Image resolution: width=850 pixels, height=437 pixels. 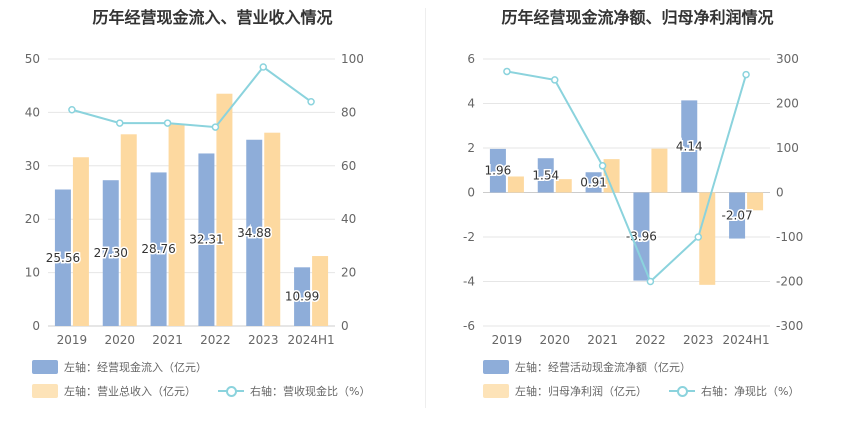 What do you see at coordinates (471, 148) in the screenshot?
I see `left-axis-tick-label: 2` at bounding box center [471, 148].